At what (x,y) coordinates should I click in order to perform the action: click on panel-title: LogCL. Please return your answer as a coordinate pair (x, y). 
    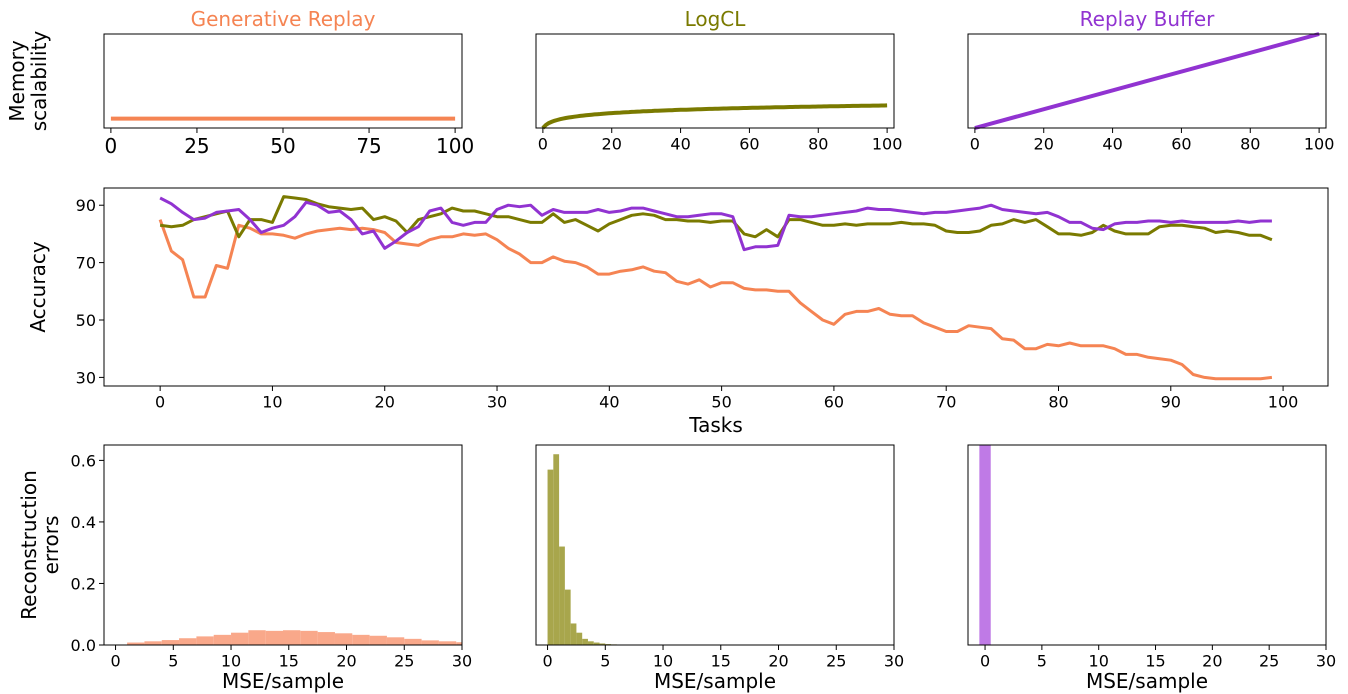
    Looking at the image, I should click on (716, 19).